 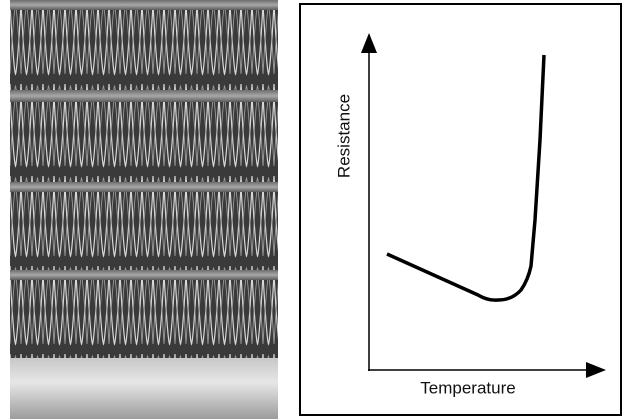 I want to click on y-axis-label: Resistance, so click(x=343, y=136).